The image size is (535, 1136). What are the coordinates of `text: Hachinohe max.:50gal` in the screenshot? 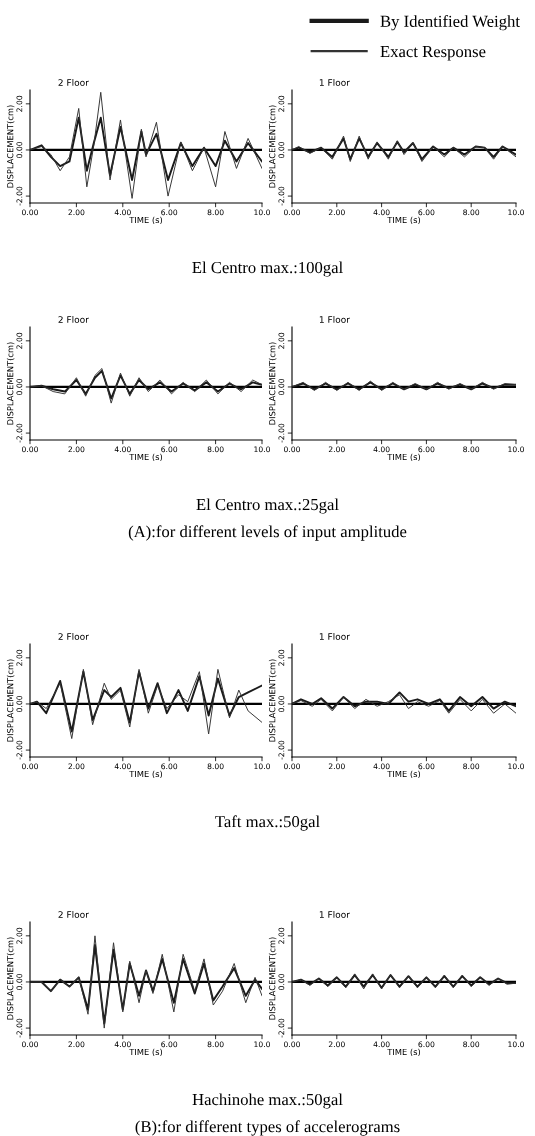 It's located at (267, 1101).